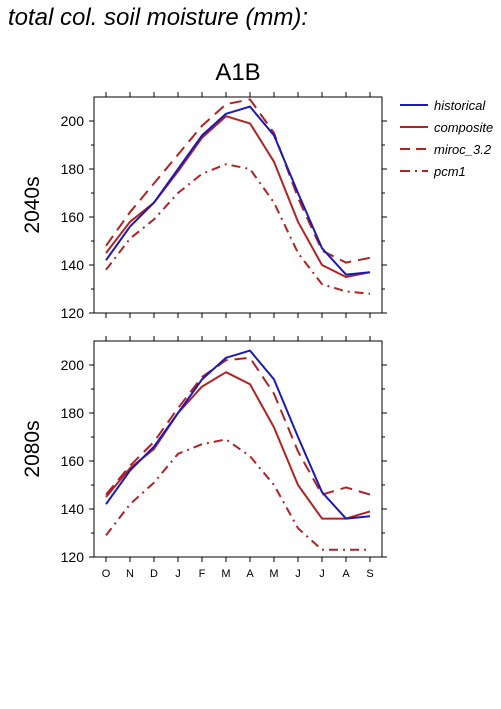 The width and height of the screenshot is (501, 709). Describe the element at coordinates (463, 149) in the screenshot. I see `legend-label: miroc_3.2` at that location.